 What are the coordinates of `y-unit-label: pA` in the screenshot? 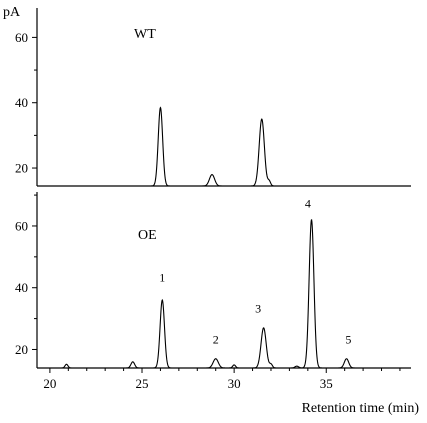 It's located at (12, 12).